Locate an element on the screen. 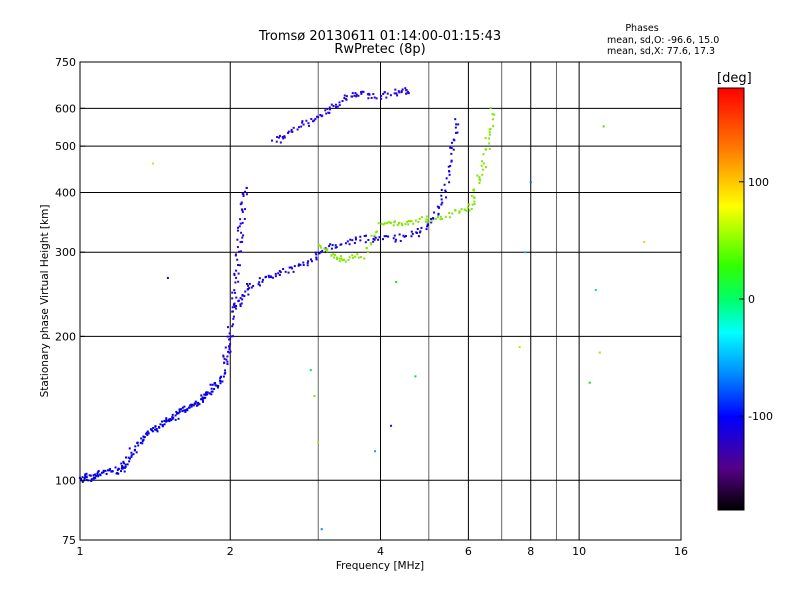  chart-title: Tromsø 20130611 01:14:00-01:15:43 is located at coordinates (379, 36).